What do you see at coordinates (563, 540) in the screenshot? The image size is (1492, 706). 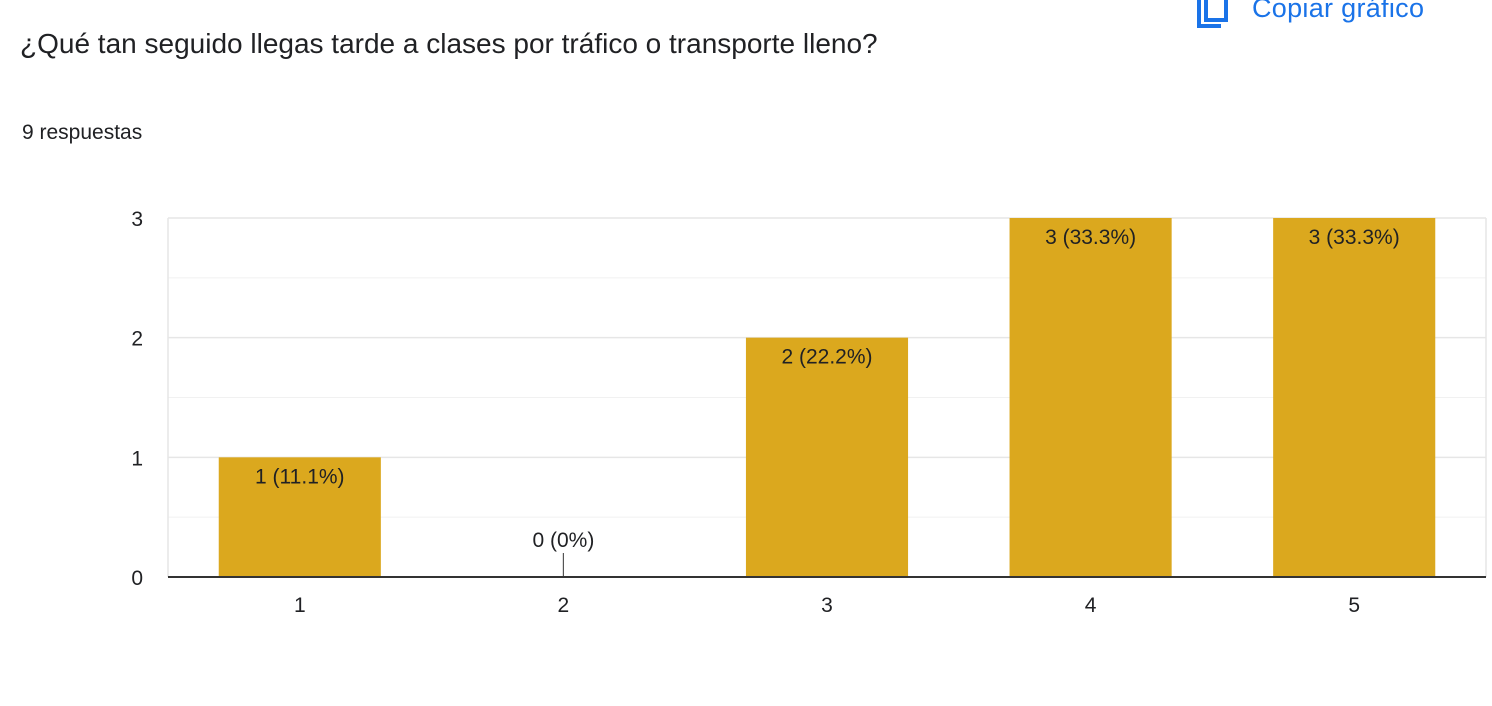 I see `data-label: 0 (0%)` at bounding box center [563, 540].